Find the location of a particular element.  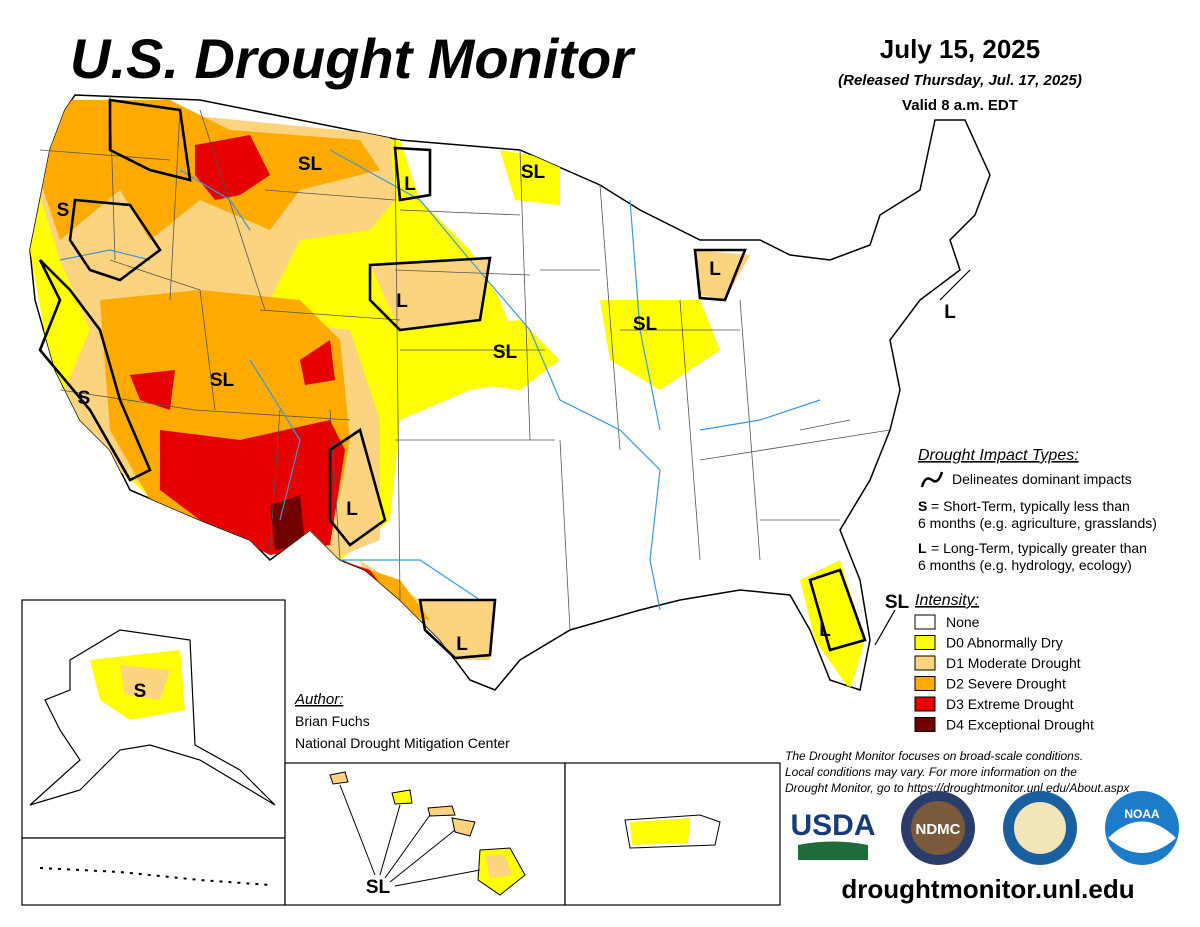

impact-text: 6 months (e.g. hydrology, ecology) is located at coordinates (1025, 565).